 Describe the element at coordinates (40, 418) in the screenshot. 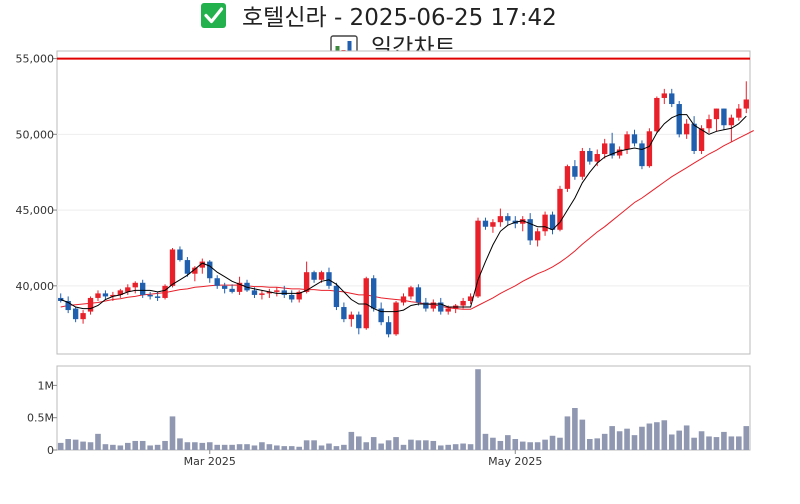

I see `volume-tick-label: 0.5M` at that location.